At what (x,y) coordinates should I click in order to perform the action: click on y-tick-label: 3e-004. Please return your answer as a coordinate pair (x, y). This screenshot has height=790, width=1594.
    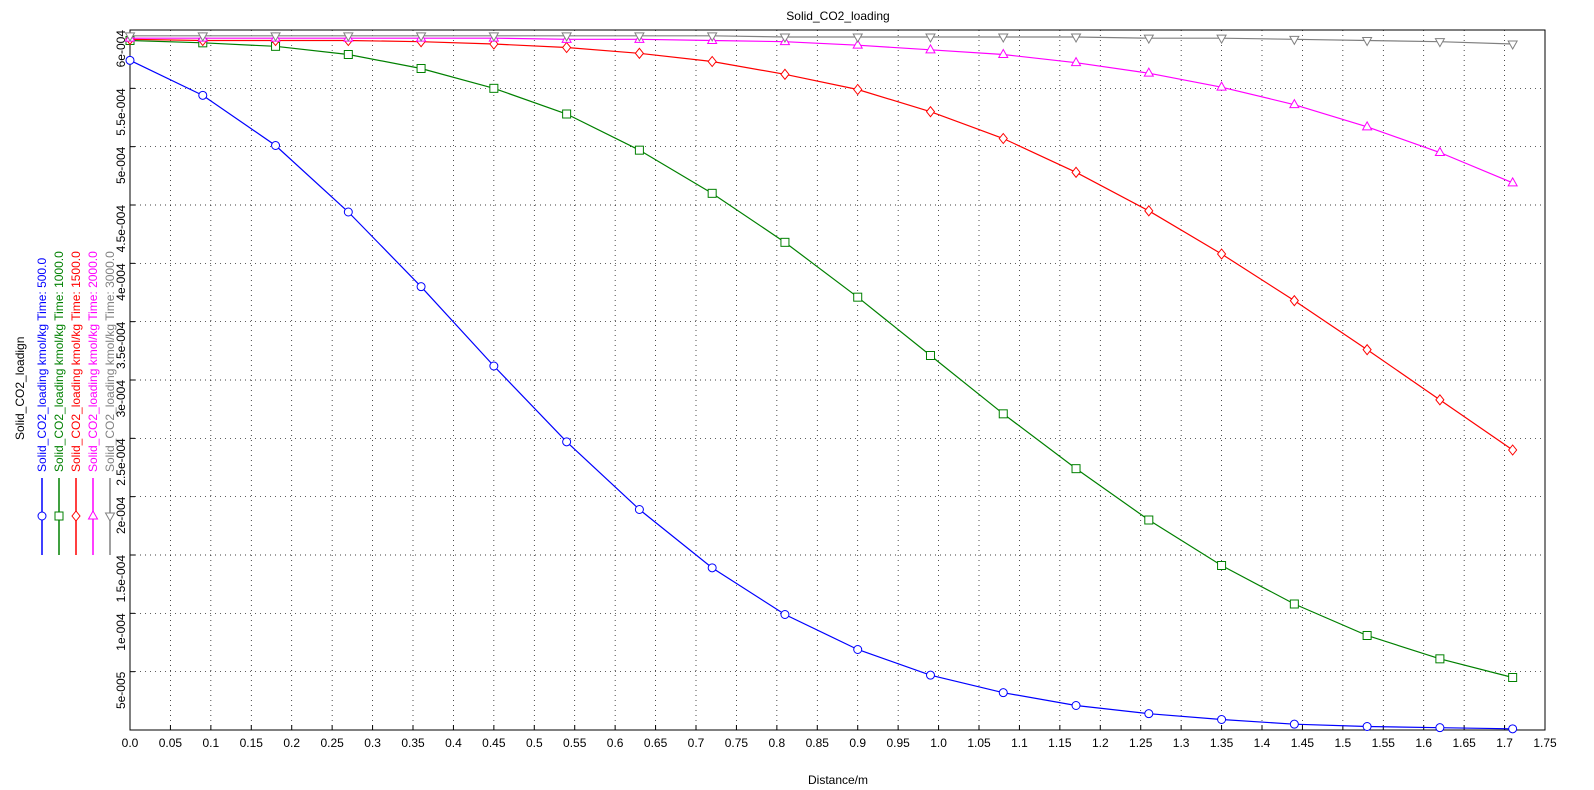
    Looking at the image, I should click on (121, 399).